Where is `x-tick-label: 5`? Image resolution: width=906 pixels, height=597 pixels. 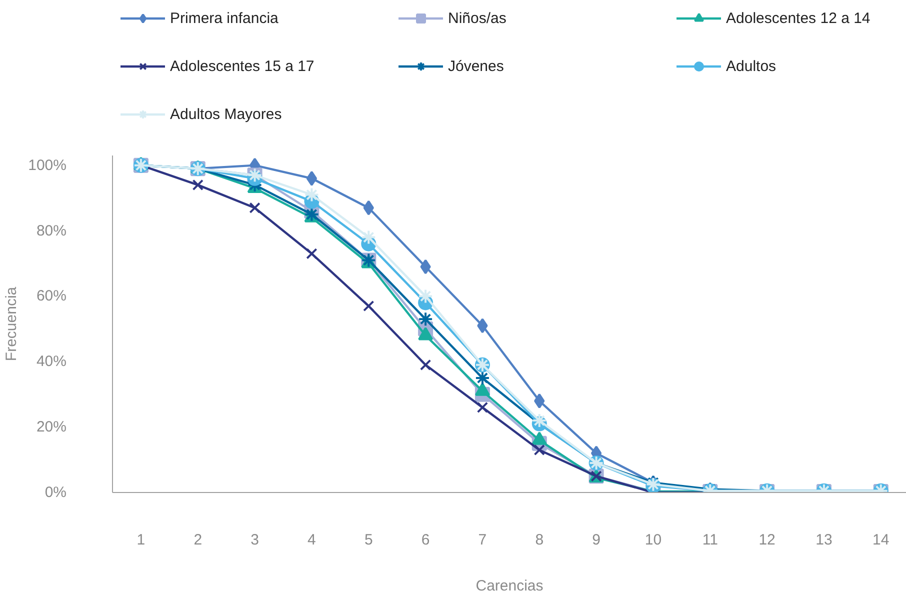 x-tick-label: 5 is located at coordinates (368, 540).